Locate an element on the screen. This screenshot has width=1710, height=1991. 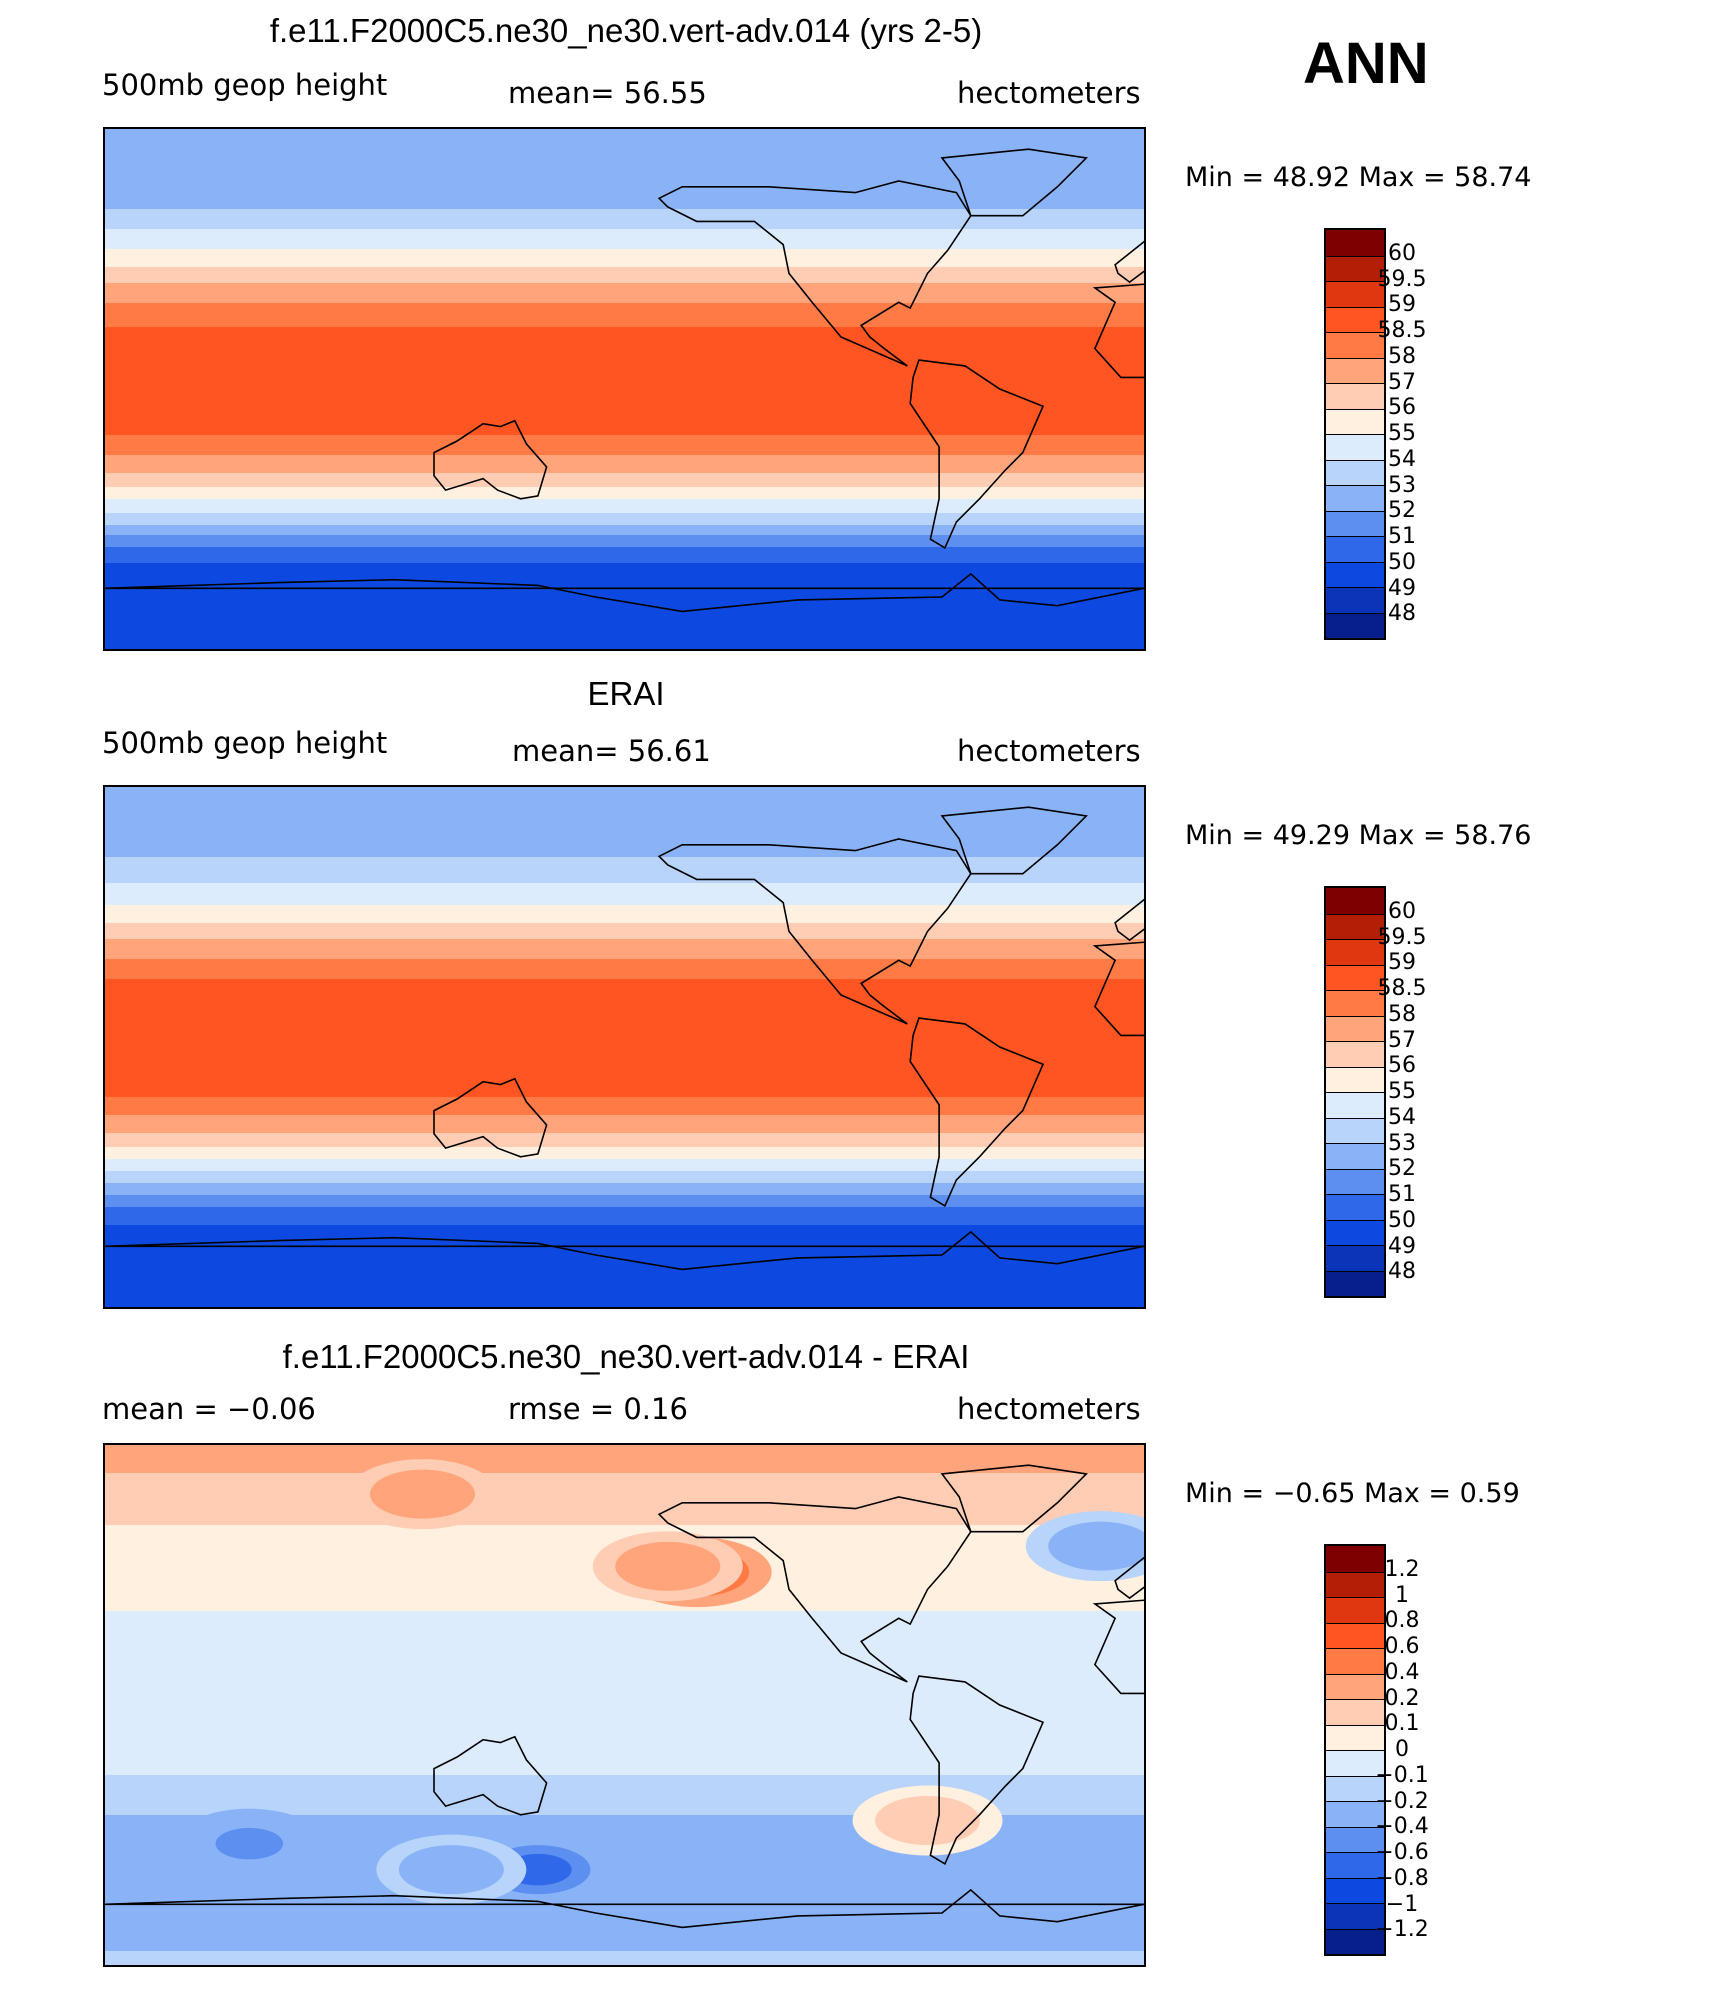
colorbar-tick-label: 56 is located at coordinates (1402, 408).